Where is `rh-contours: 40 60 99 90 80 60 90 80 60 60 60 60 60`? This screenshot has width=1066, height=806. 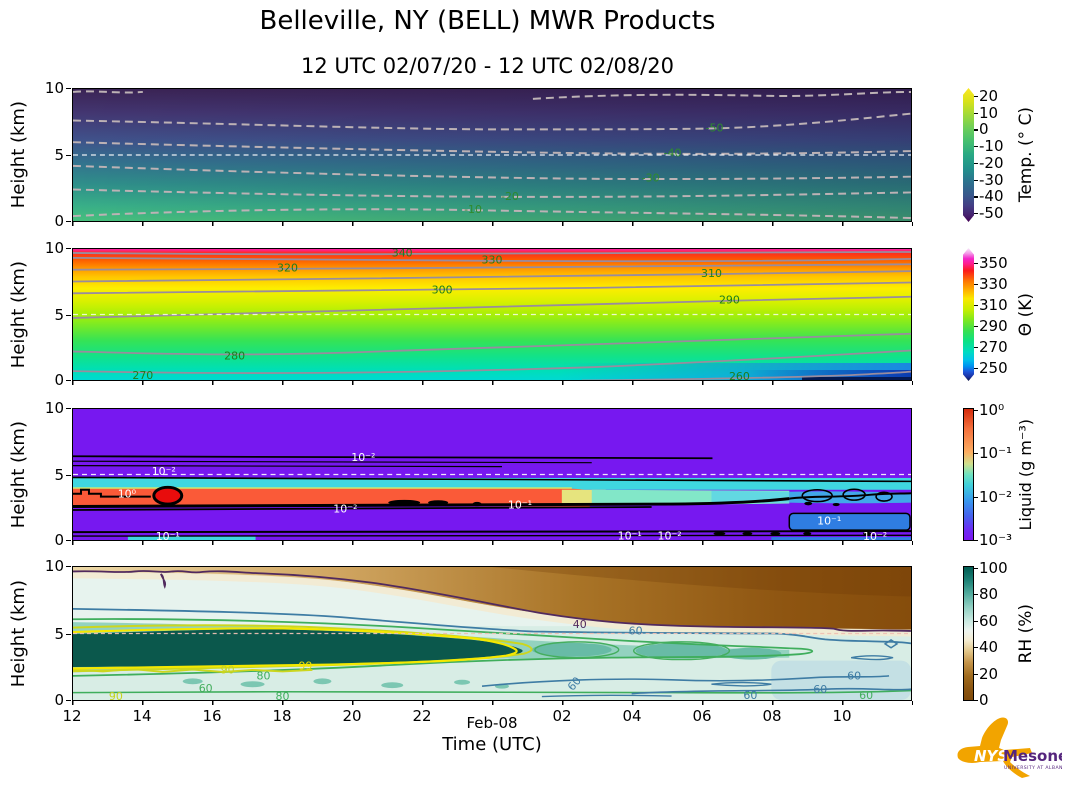
rh-contours: 40 60 99 90 80 60 90 80 60 60 60 60 60 is located at coordinates (492, 633).